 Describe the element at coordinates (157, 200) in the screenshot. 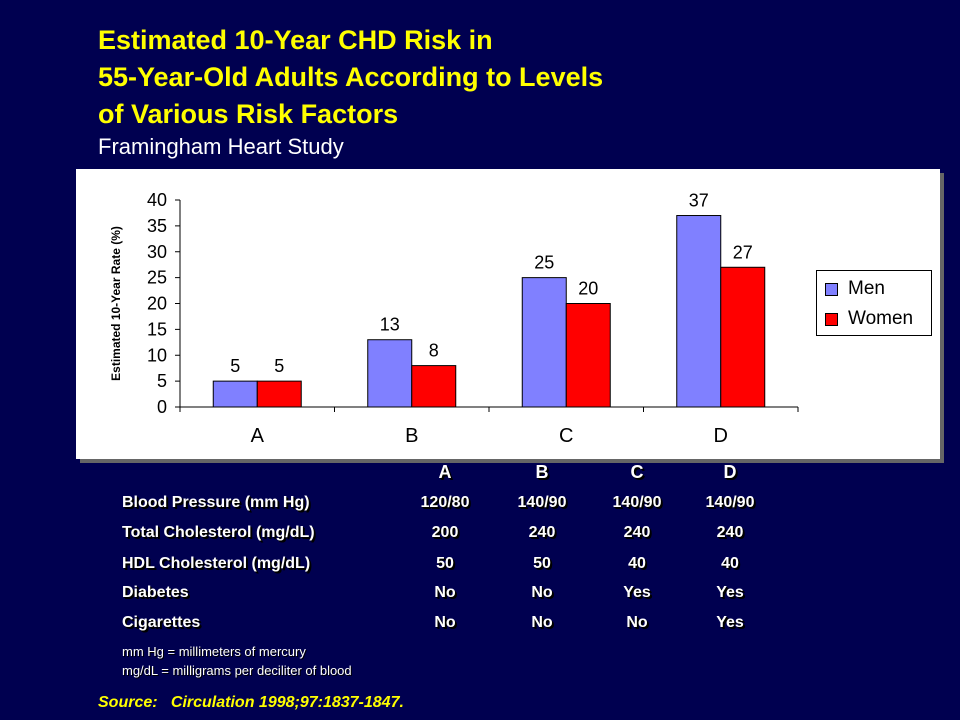

I see `y-tick-label: 40` at that location.